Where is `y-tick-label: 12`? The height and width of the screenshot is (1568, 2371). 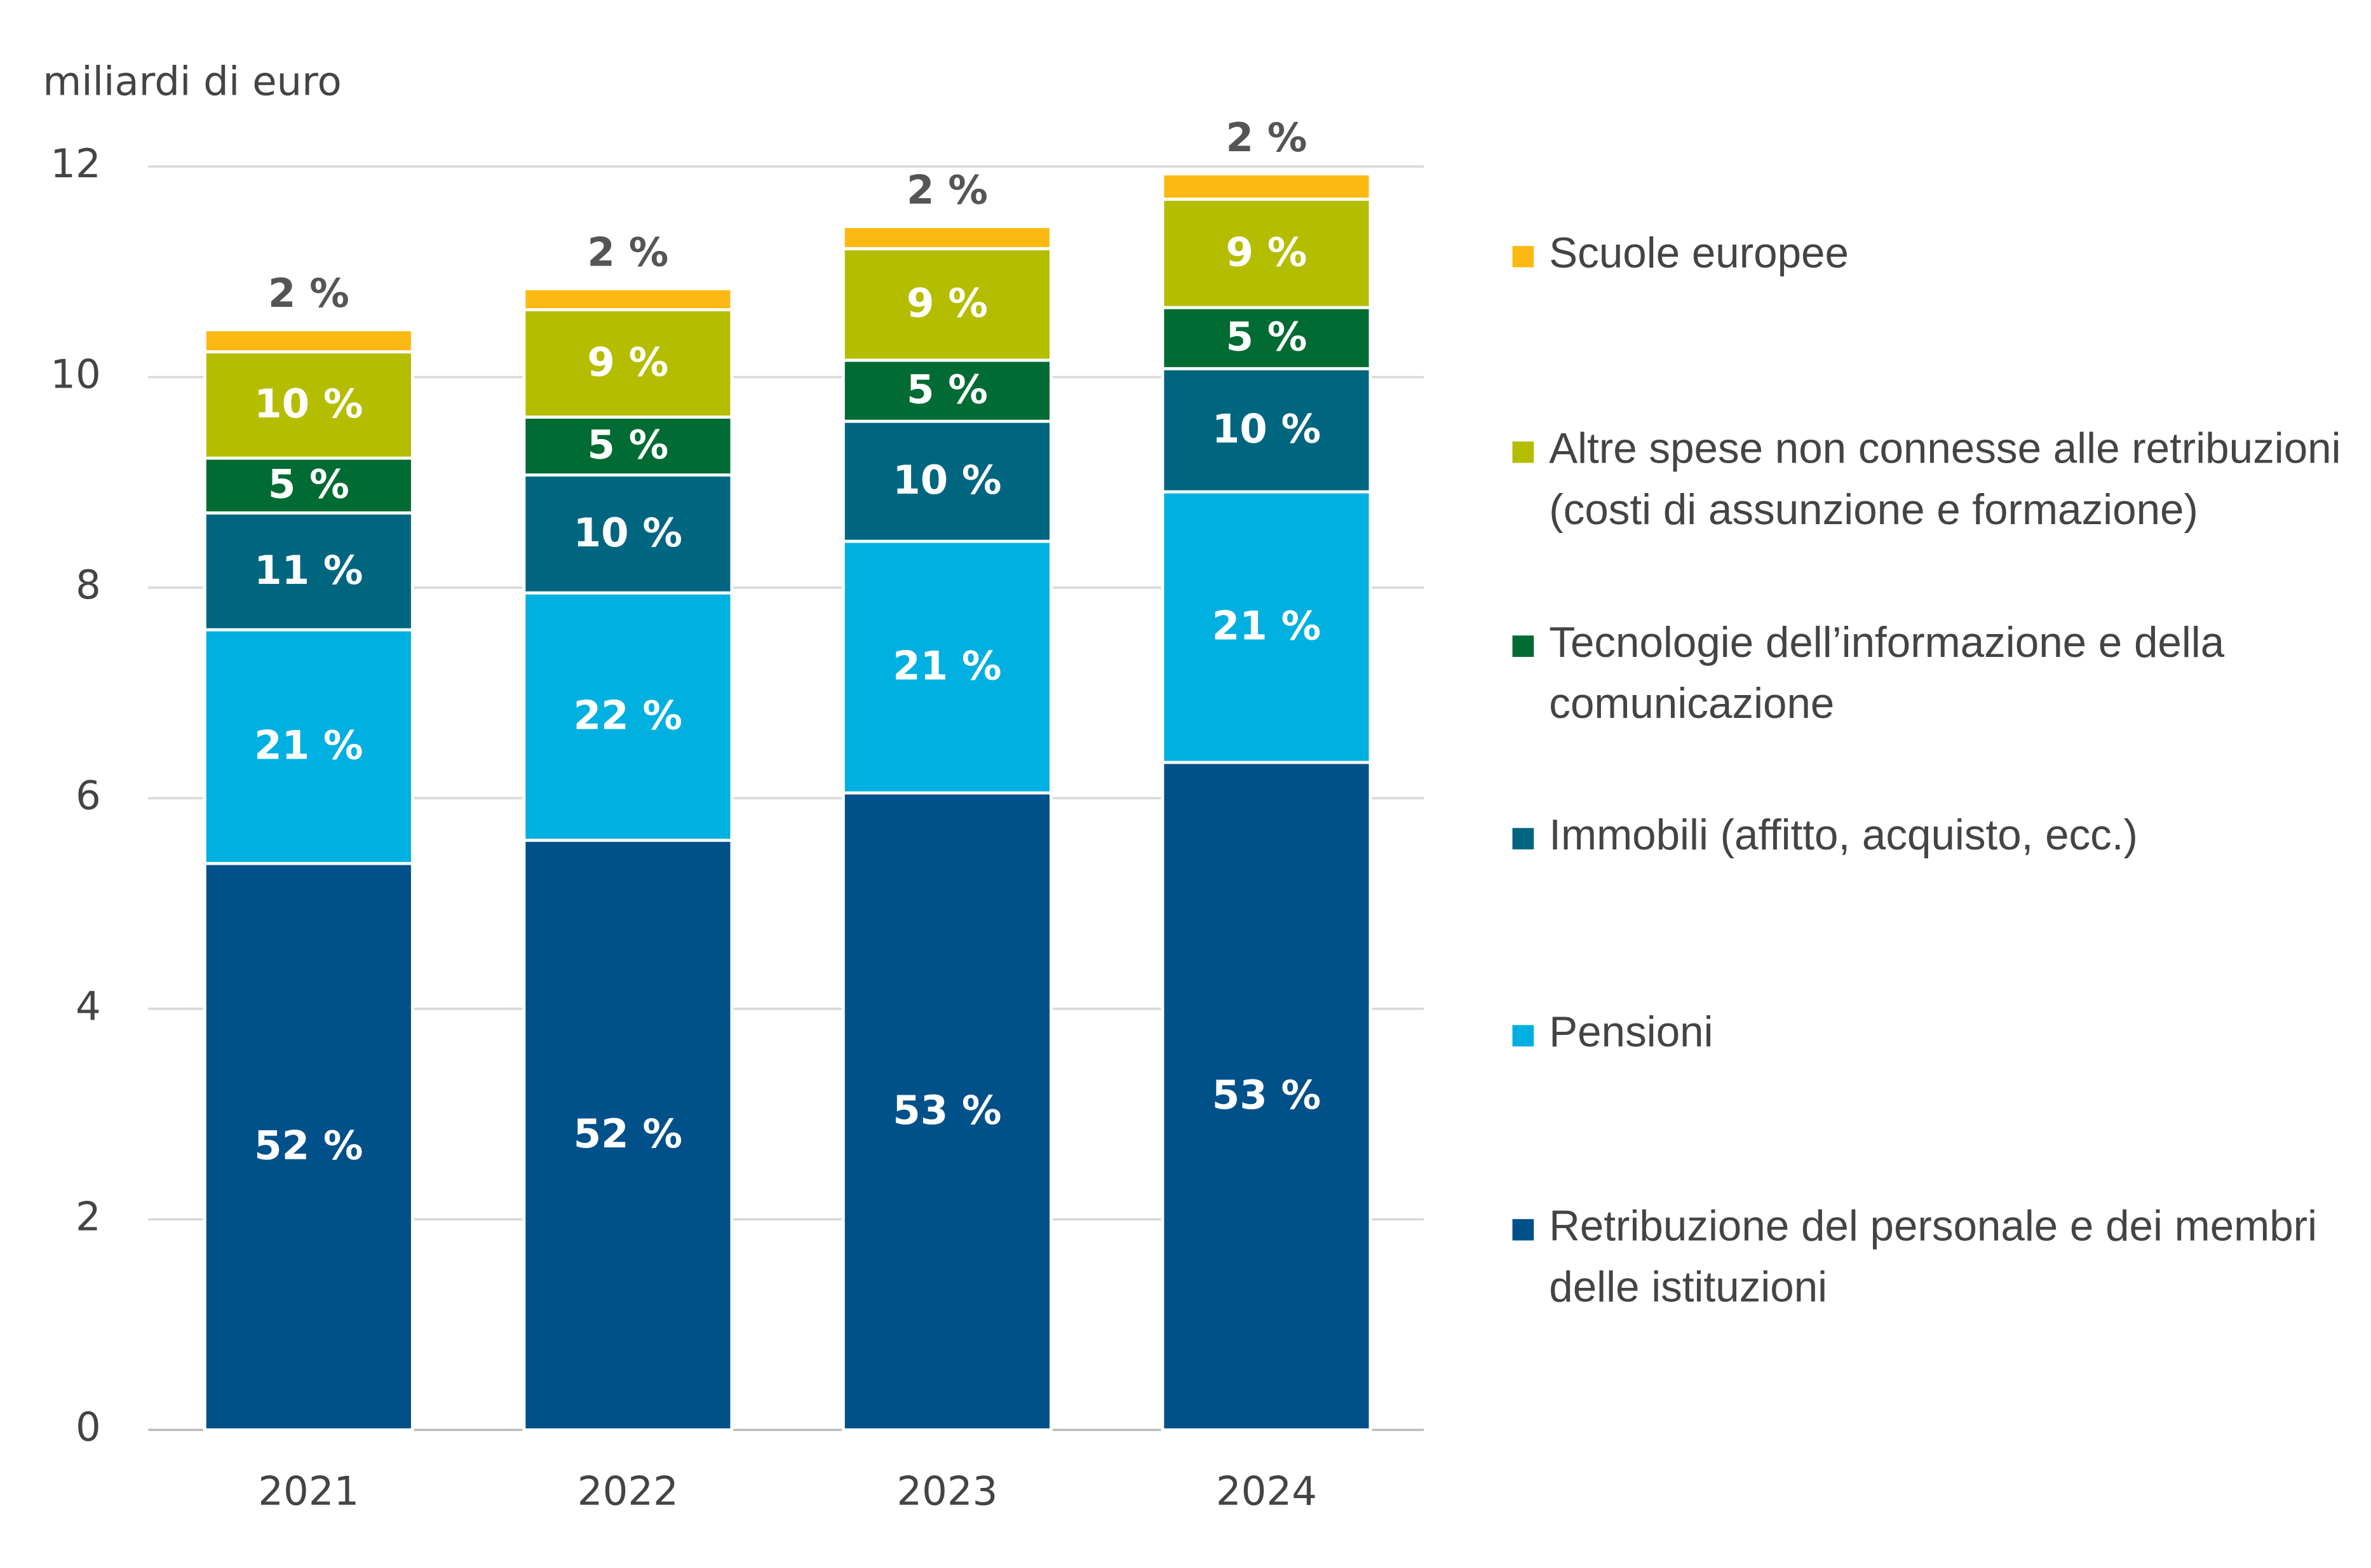
y-tick-label: 12 is located at coordinates (75, 163).